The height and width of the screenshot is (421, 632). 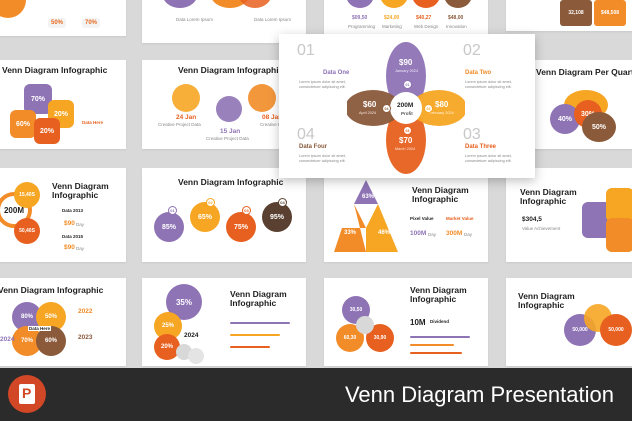 What do you see at coordinates (27, 231) in the screenshot?
I see `brown-circle: 50,40S` at bounding box center [27, 231].